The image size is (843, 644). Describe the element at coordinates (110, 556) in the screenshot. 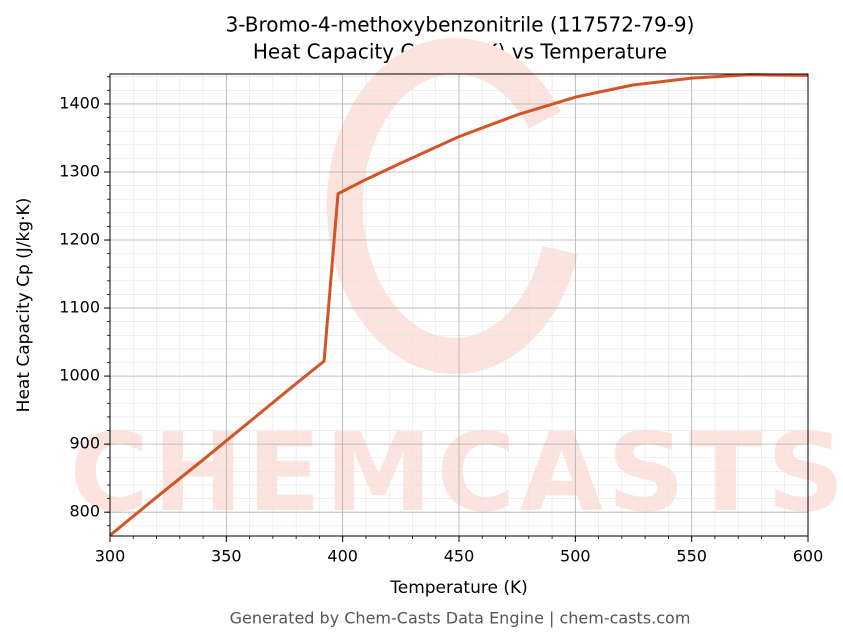

I see `x-tick-label: 300` at that location.